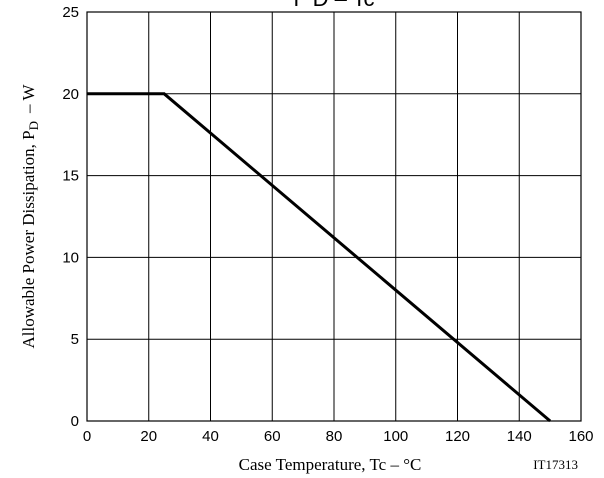  What do you see at coordinates (87, 436) in the screenshot?
I see `x-tick-label: 0` at bounding box center [87, 436].